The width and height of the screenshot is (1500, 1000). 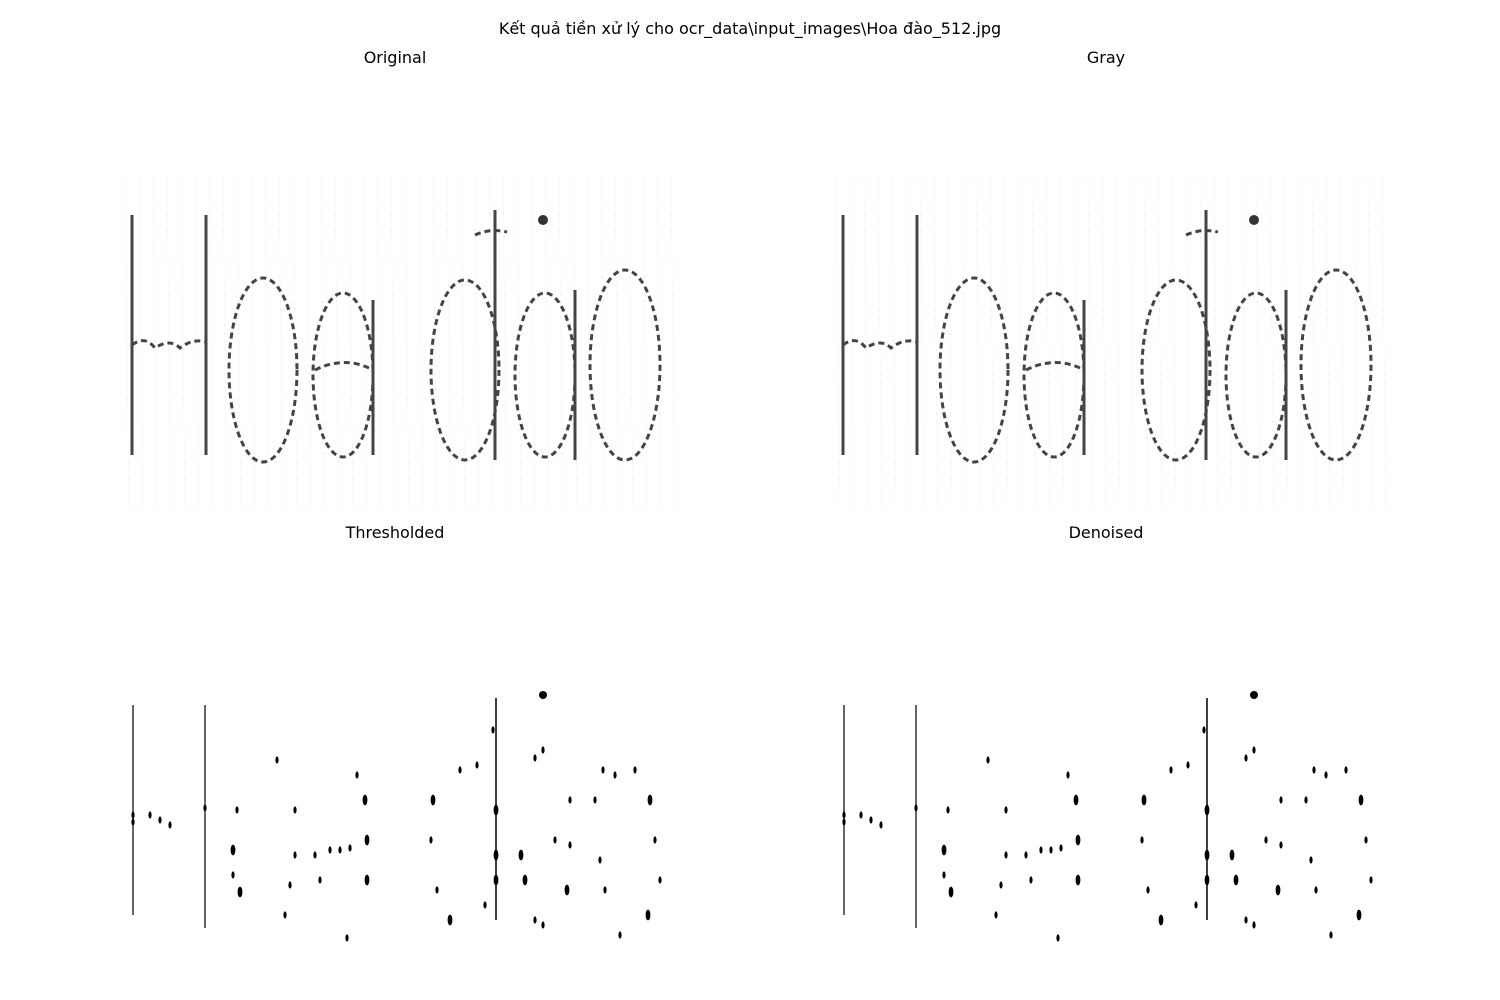 I want to click on denoised-image, so click(x=1107, y=816).